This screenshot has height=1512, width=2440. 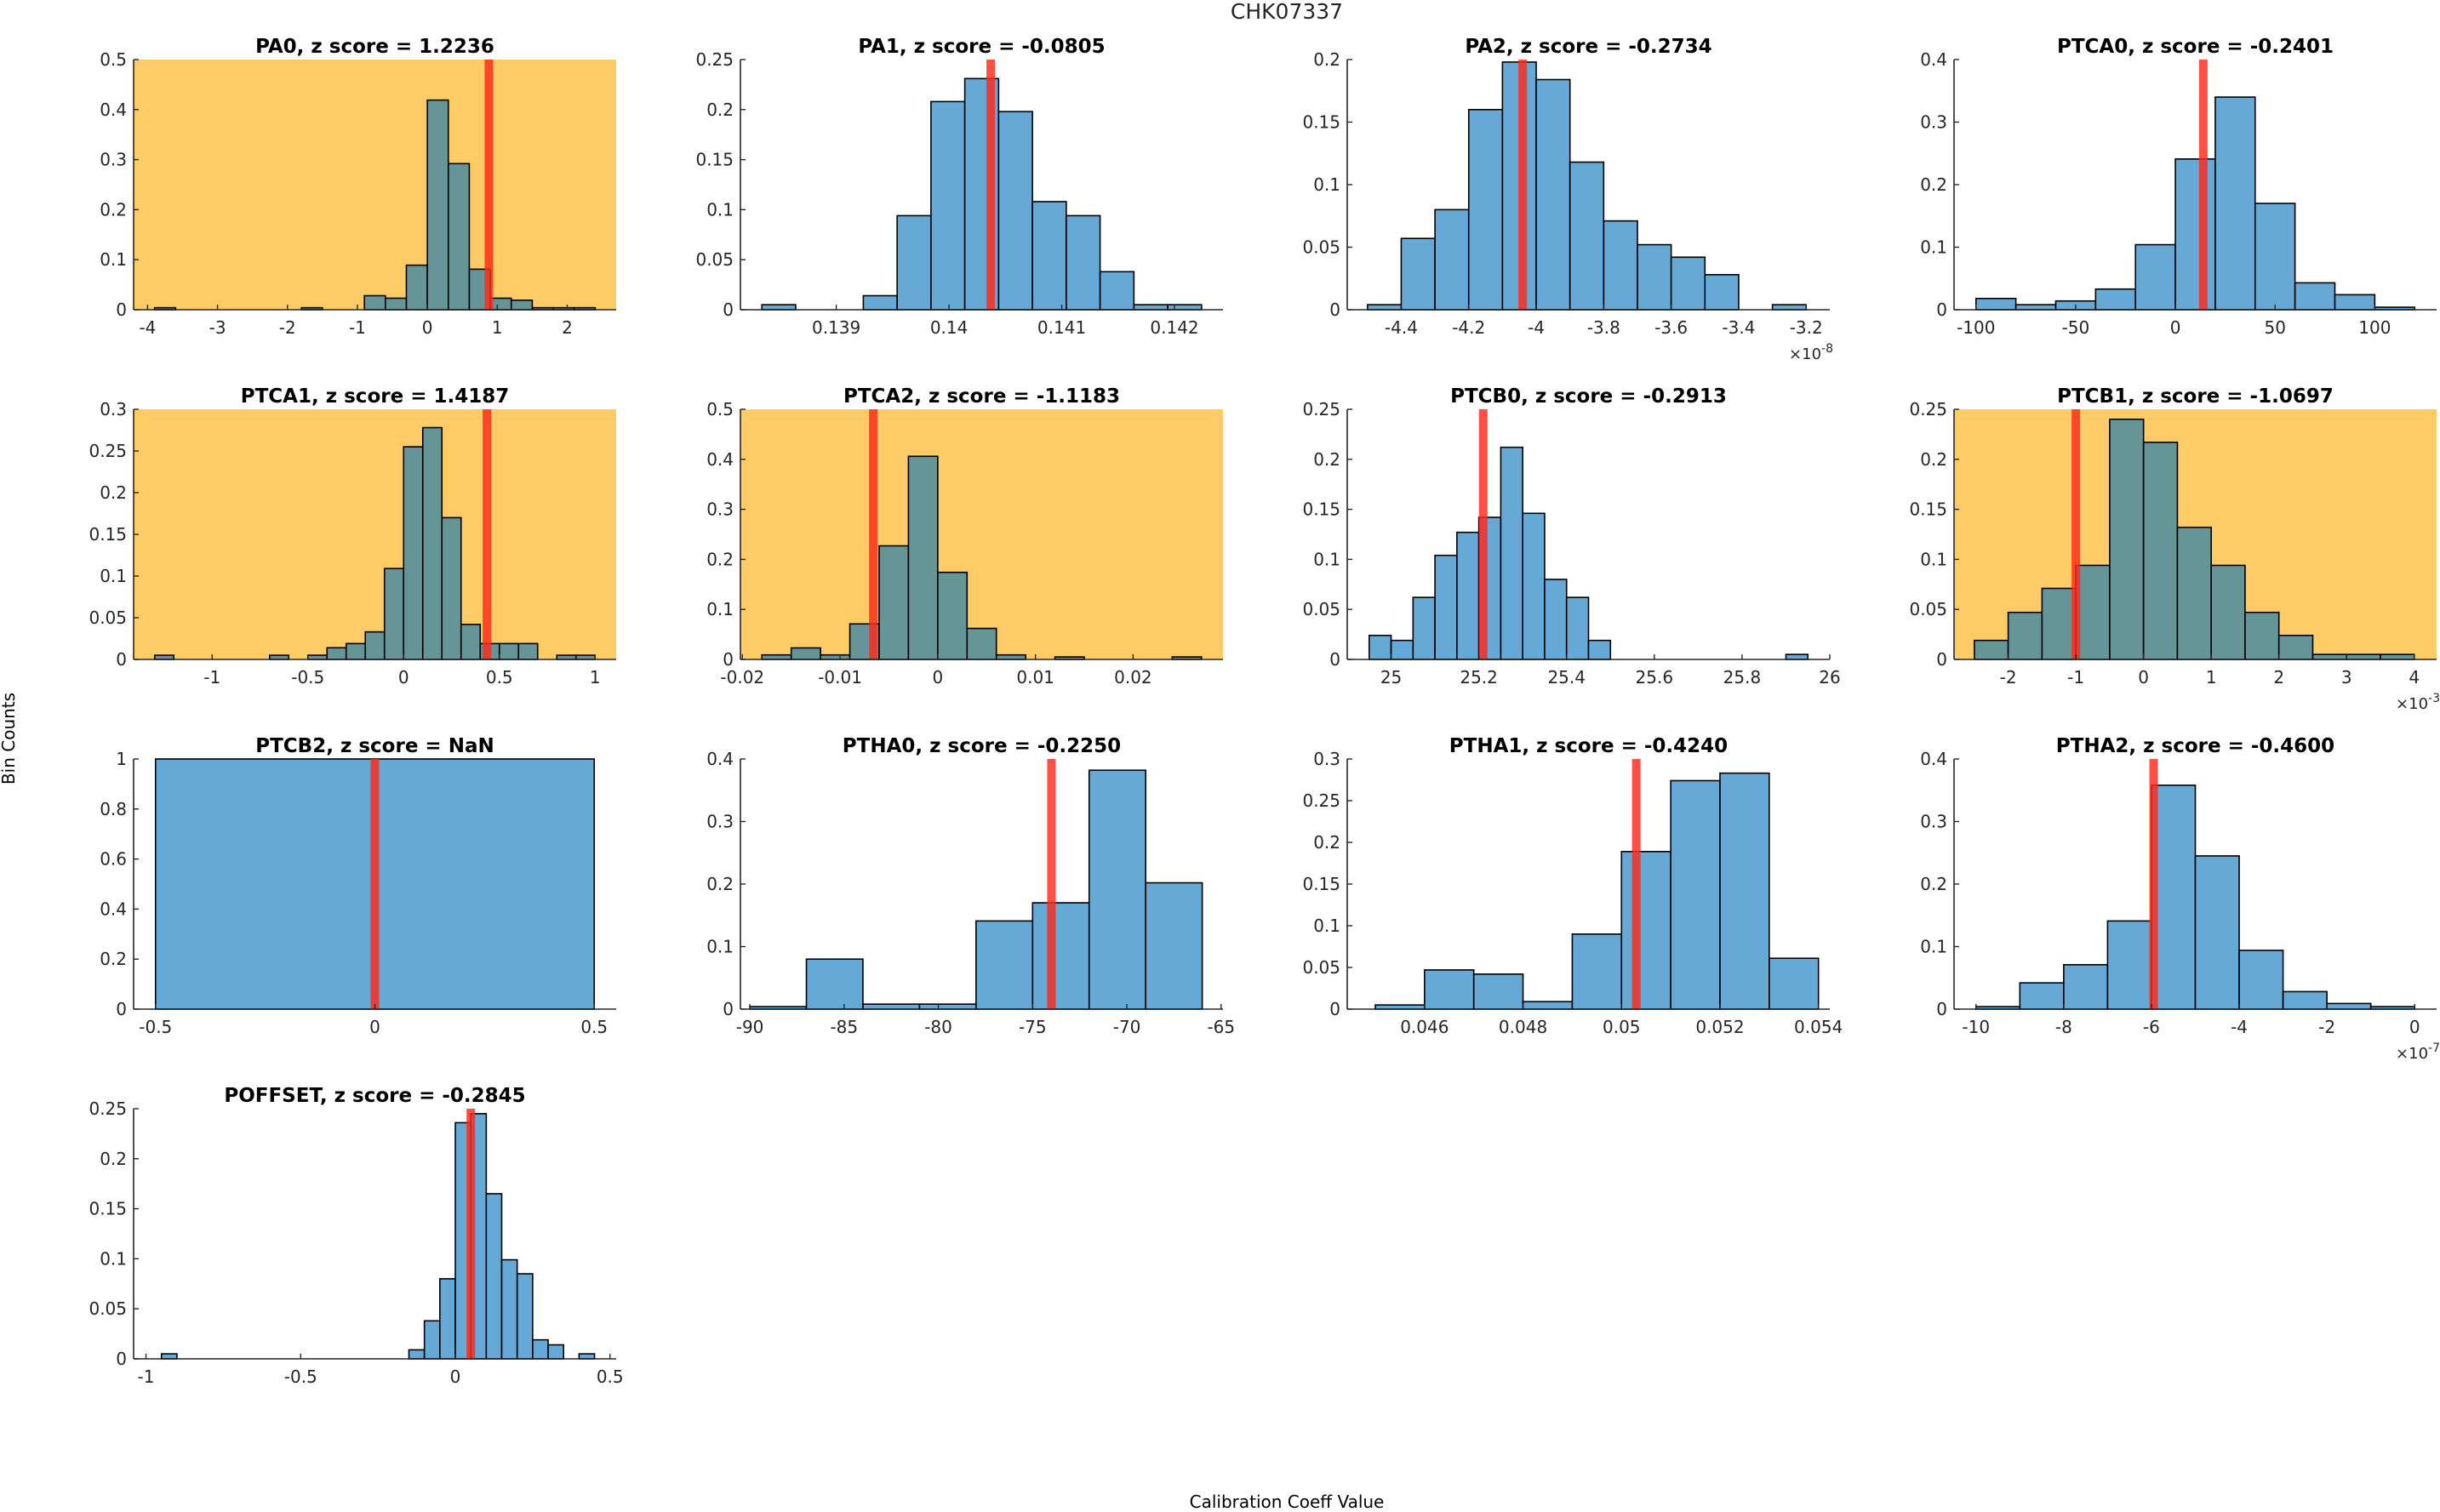 I want to click on subplot-title: PTCB1, z score = -1.0697, so click(x=2195, y=396).